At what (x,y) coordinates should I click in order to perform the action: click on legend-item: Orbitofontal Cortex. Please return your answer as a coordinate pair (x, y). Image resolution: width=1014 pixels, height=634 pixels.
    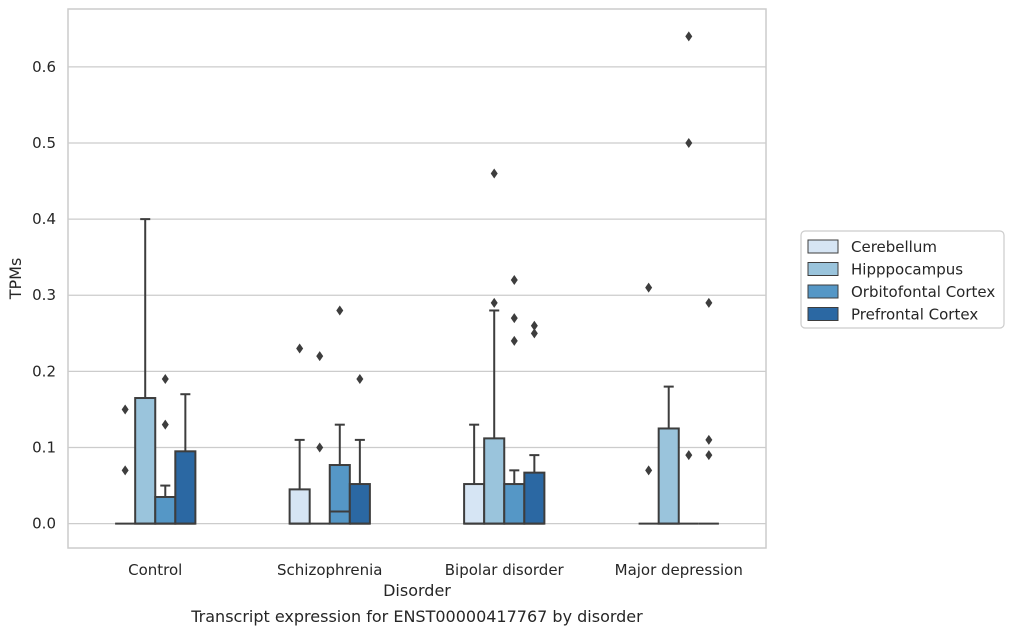
    Looking at the image, I should click on (901, 292).